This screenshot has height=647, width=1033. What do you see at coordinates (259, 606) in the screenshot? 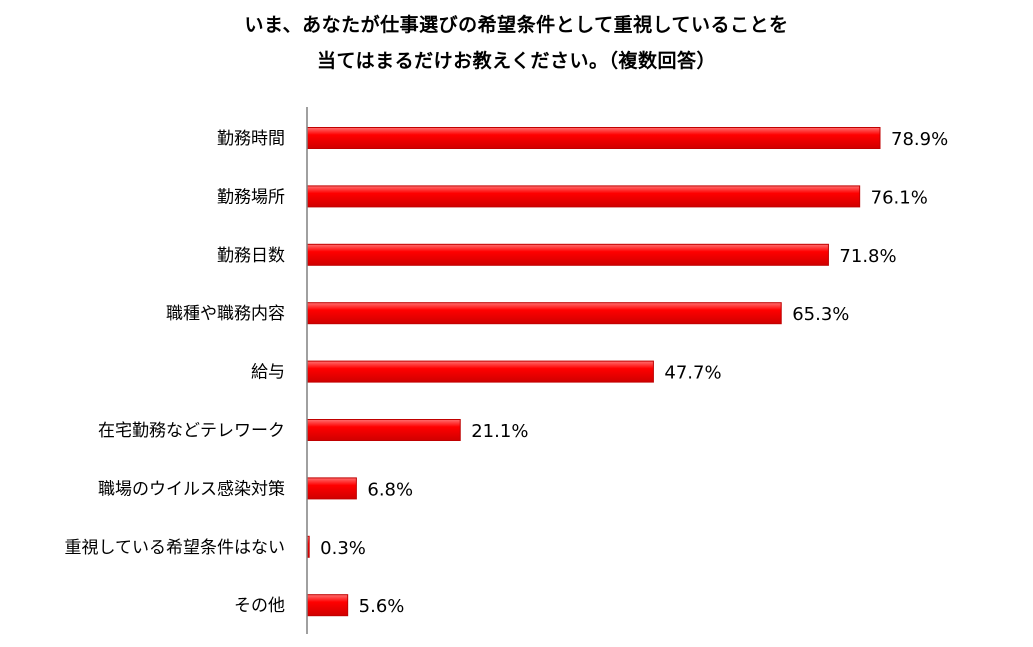
I see `category-label-8: その他` at bounding box center [259, 606].